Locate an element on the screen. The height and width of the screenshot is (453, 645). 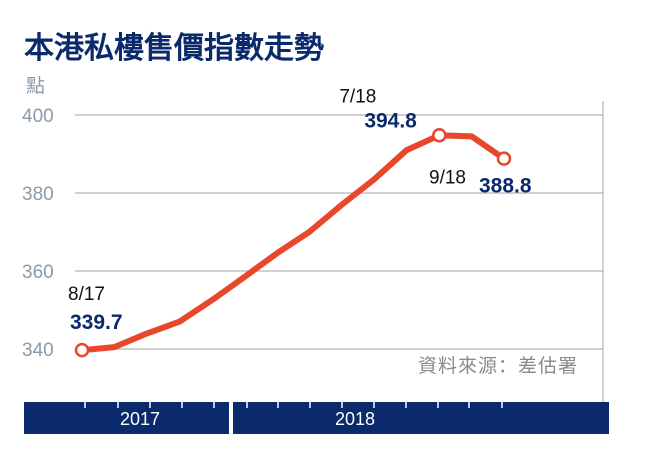
y-tick-label: 340 is located at coordinates (38, 350).